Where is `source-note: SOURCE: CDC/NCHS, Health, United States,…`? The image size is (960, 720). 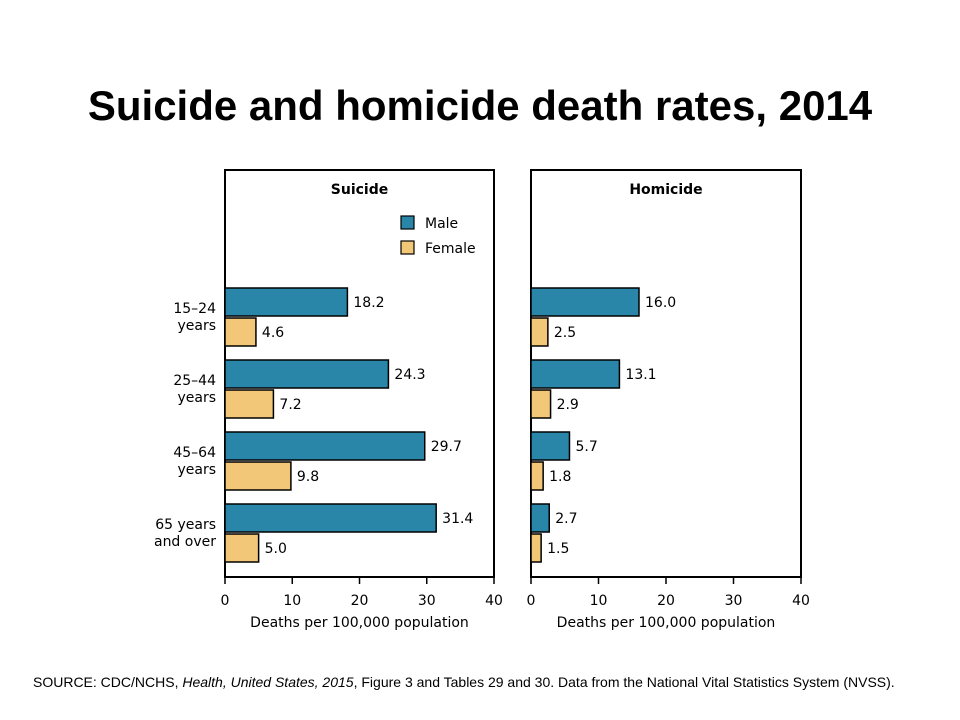
source-note: SOURCE: CDC/NCHS, Health, United States,… is located at coordinates (483, 682).